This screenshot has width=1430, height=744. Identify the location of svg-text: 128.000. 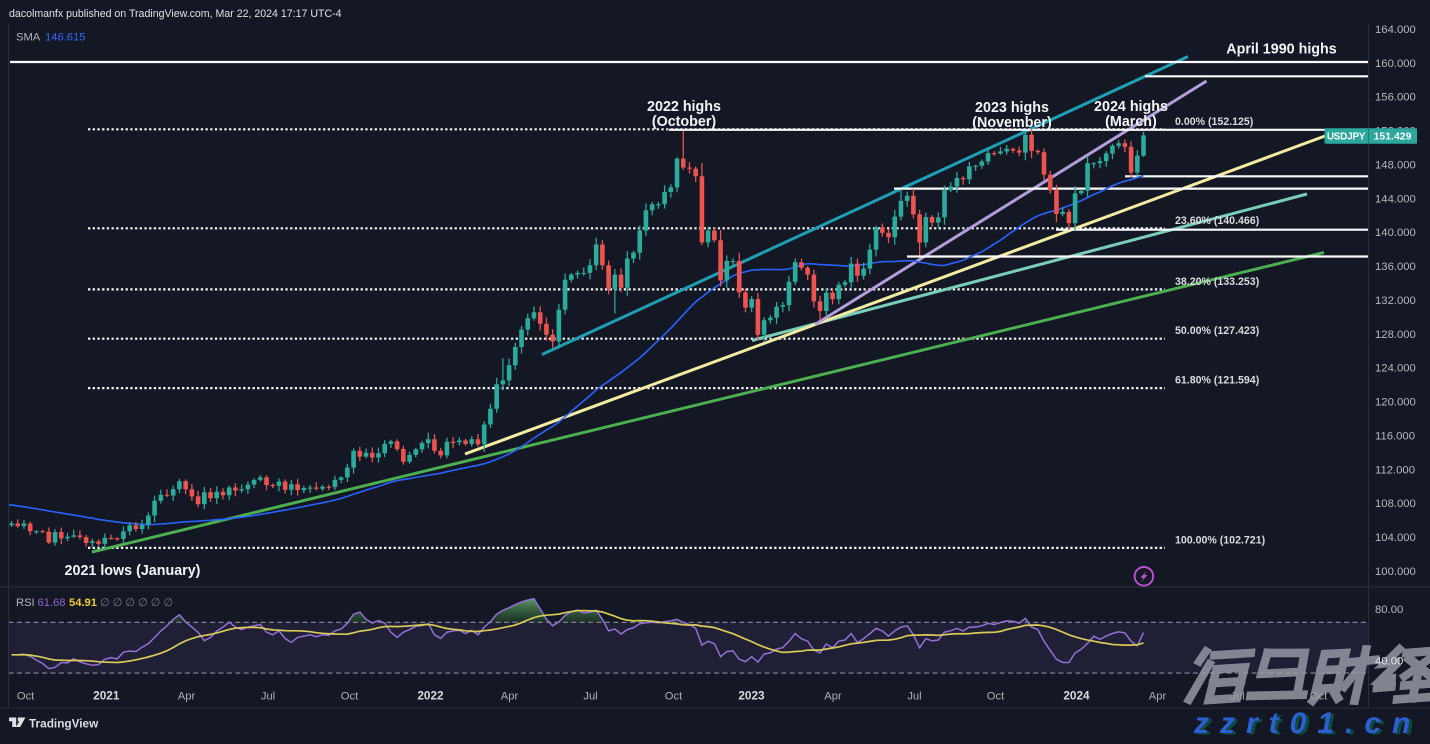
(1395, 335).